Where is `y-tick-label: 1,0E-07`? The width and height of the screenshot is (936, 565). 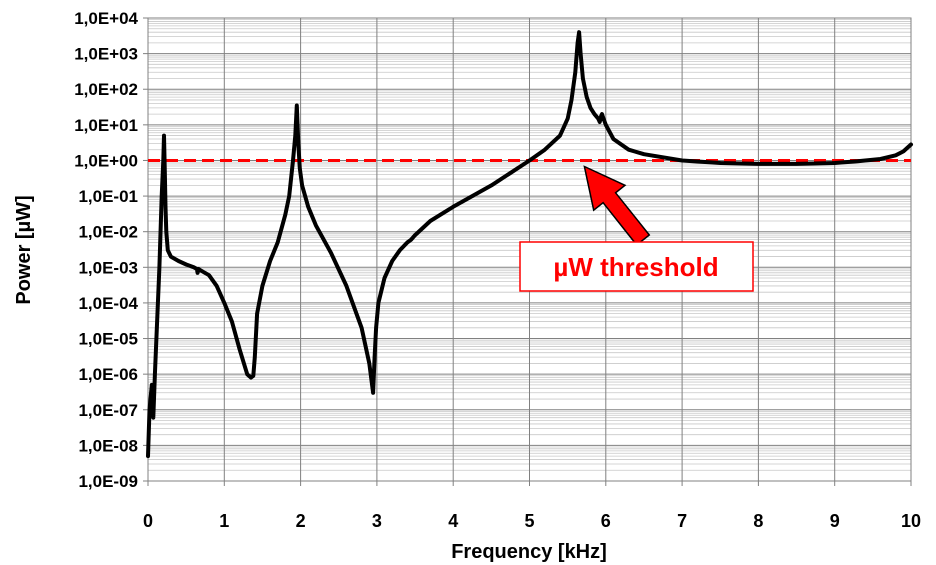
y-tick-label: 1,0E-07 is located at coordinates (108, 410).